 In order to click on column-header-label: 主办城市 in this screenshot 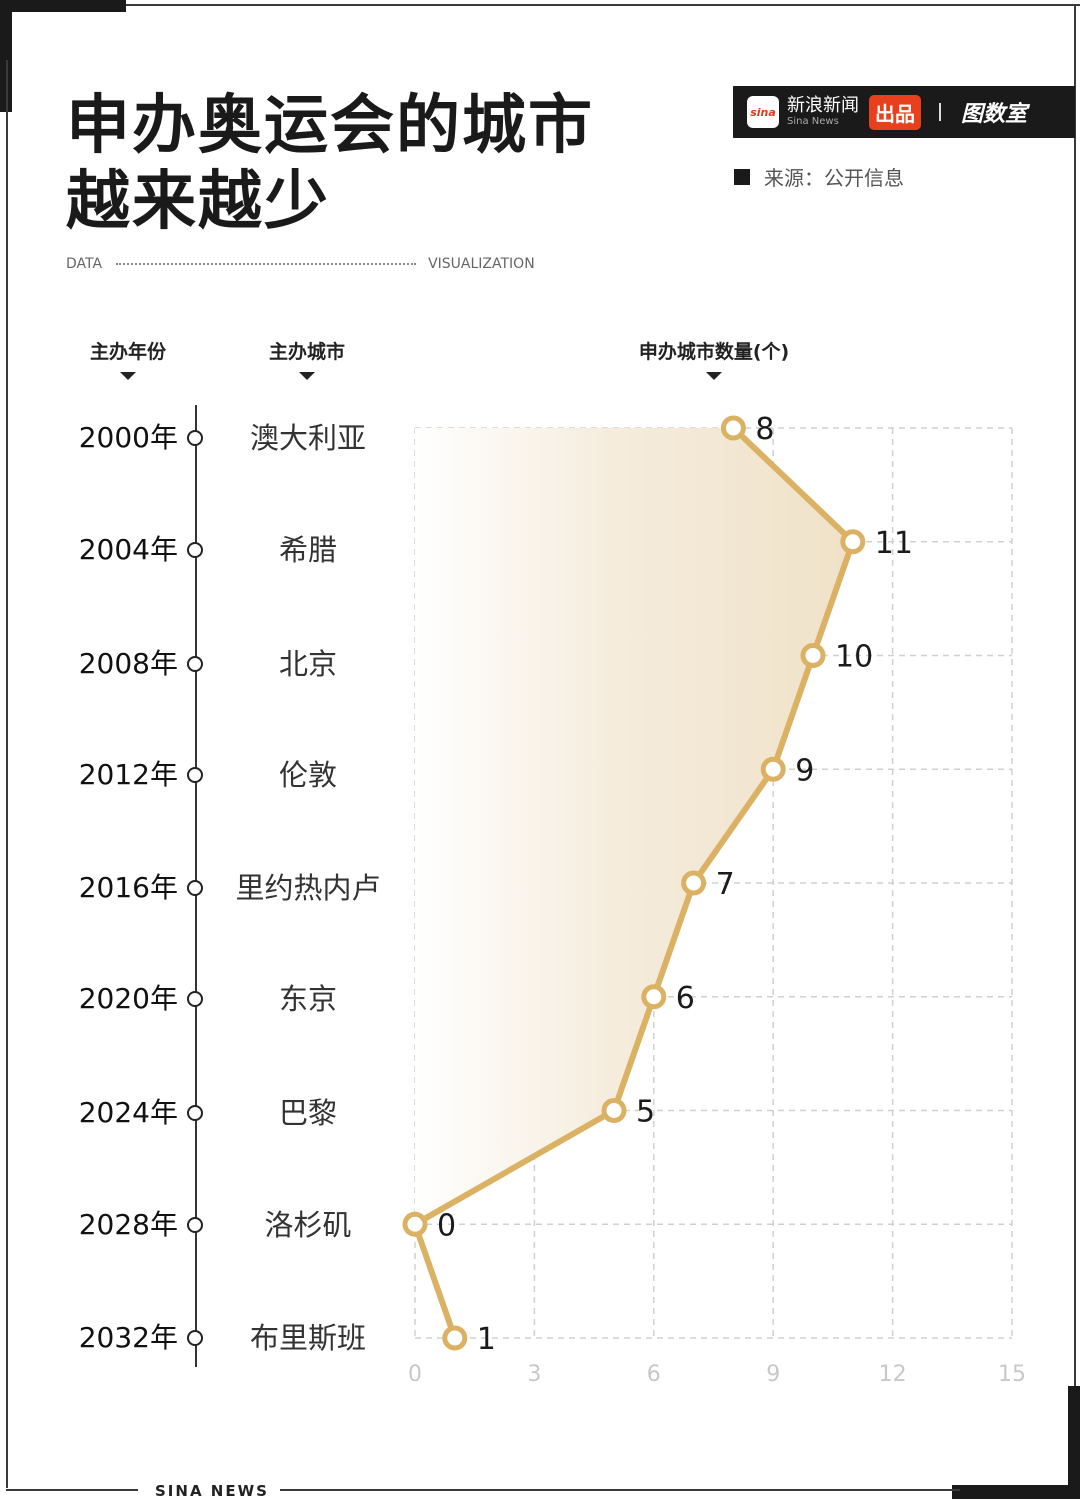, I will do `click(306, 352)`.